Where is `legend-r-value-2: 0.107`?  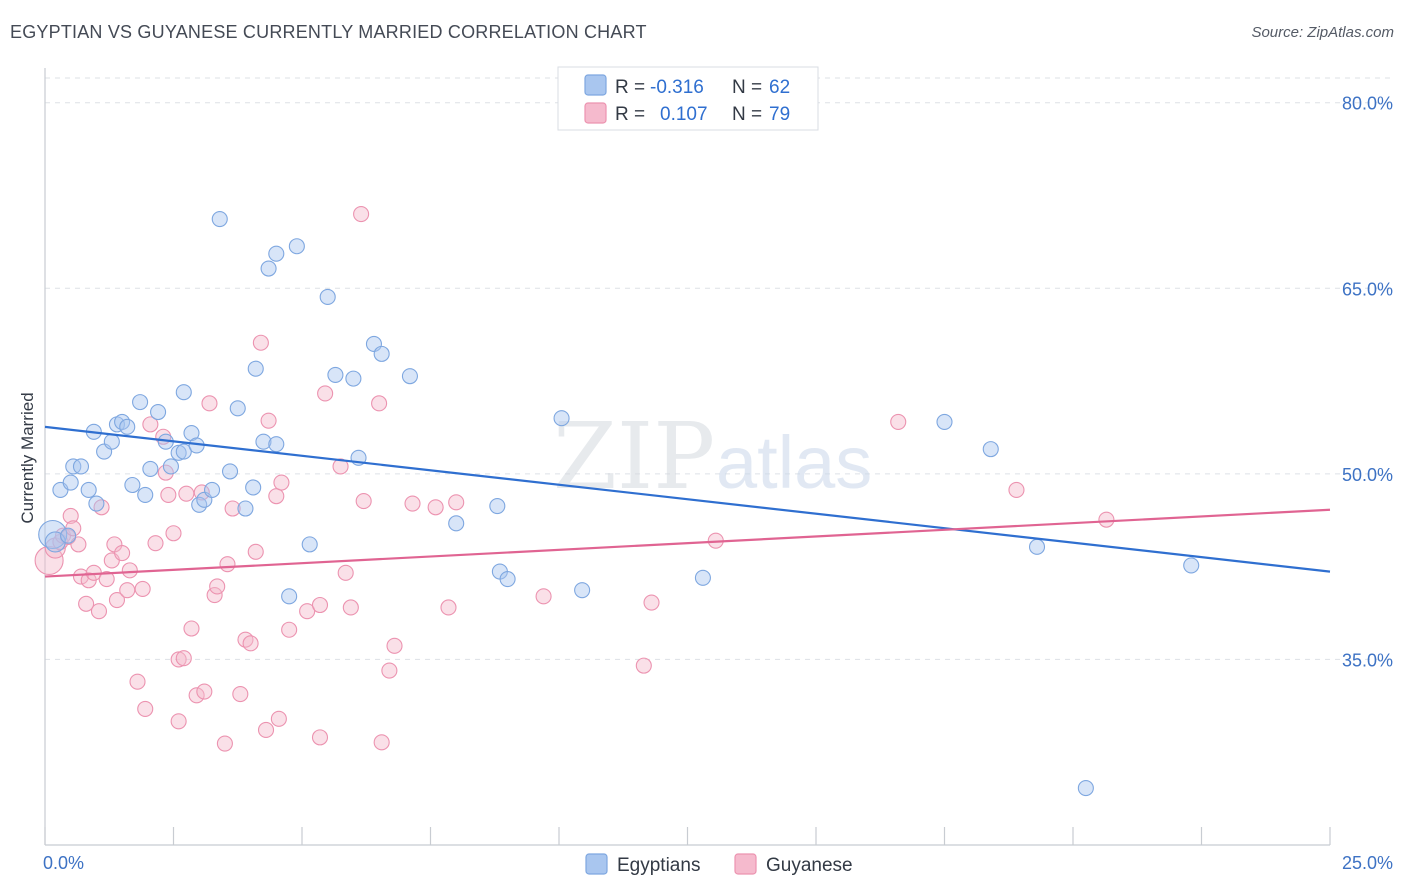 legend-r-value-2: 0.107 is located at coordinates (684, 114).